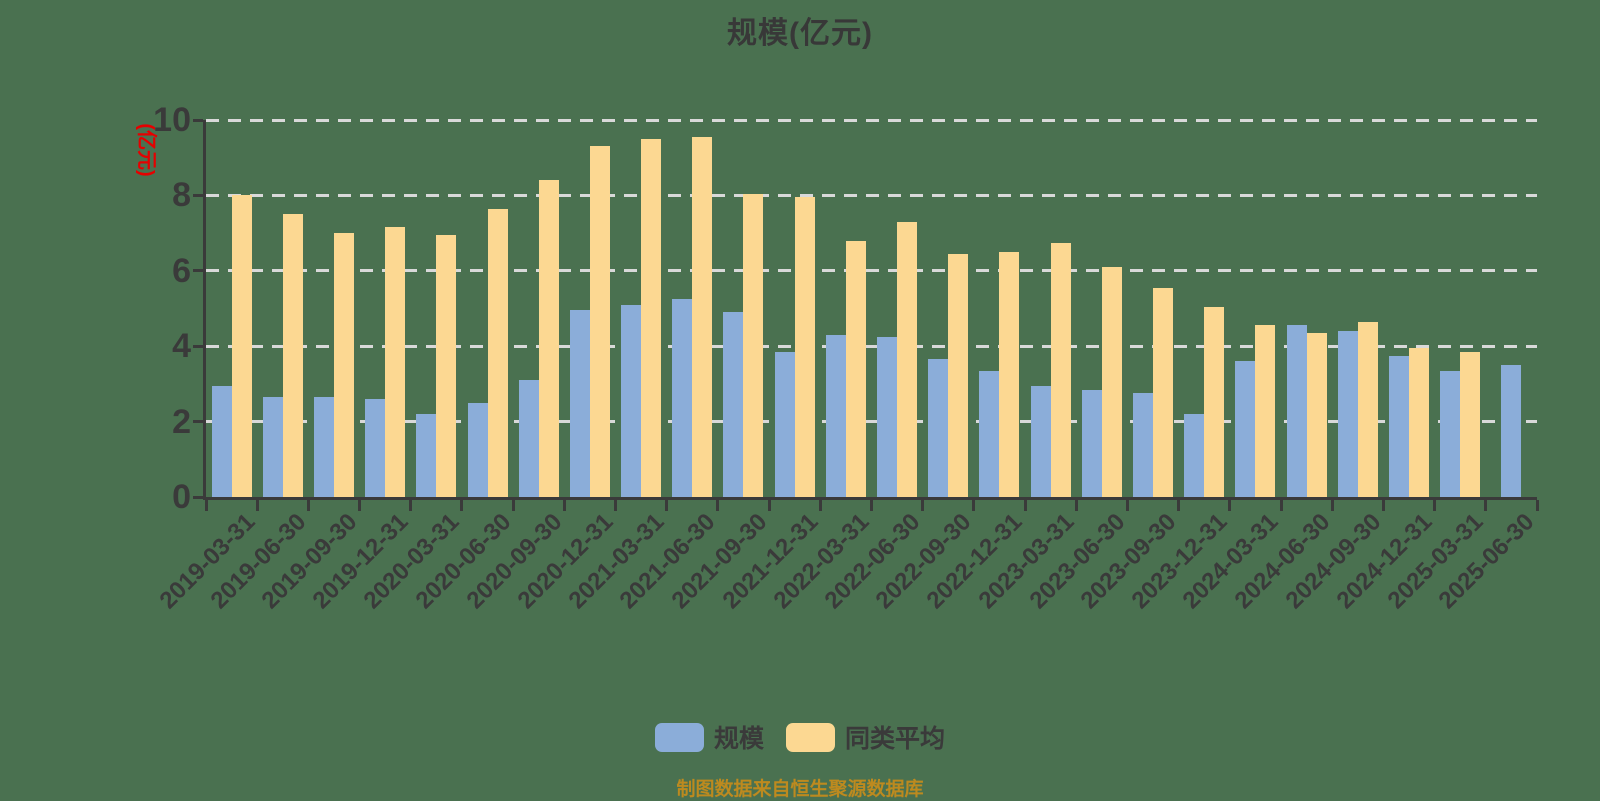 This screenshot has width=1600, height=801. I want to click on legend-swatch-average, so click(810, 737).